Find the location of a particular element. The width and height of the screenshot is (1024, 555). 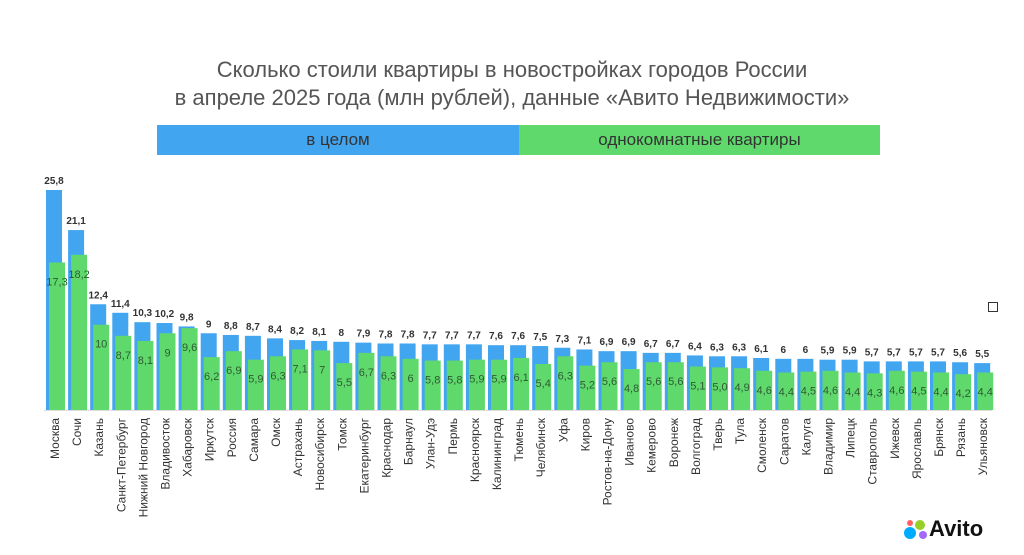

label-one-room: 5,4 is located at coordinates (543, 384).